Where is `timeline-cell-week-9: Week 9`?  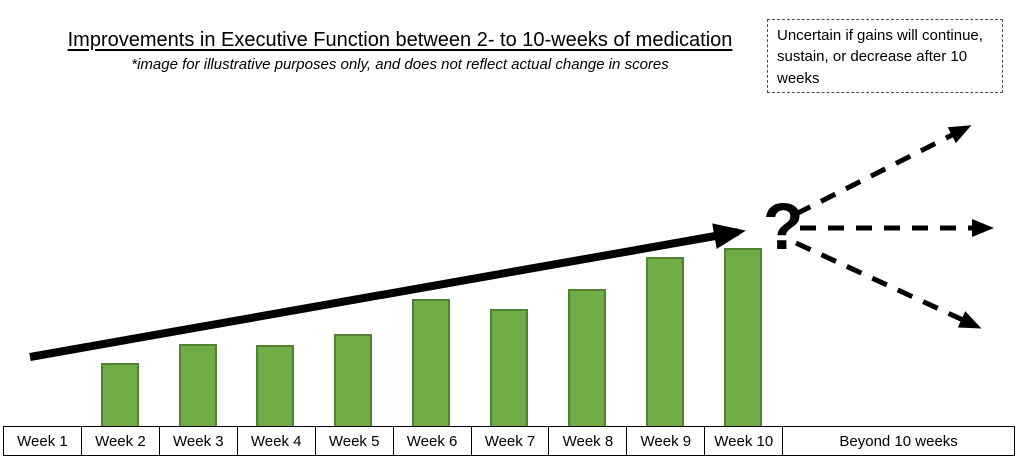 timeline-cell-week-9: Week 9 is located at coordinates (666, 441).